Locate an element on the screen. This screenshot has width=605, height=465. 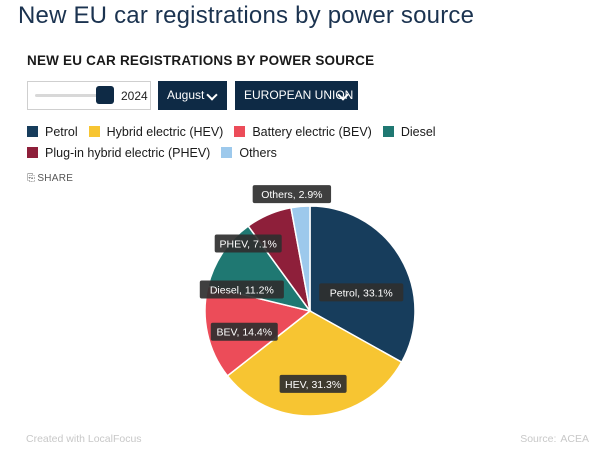
slice-data-label-text: BEV, 14.4% is located at coordinates (244, 333).